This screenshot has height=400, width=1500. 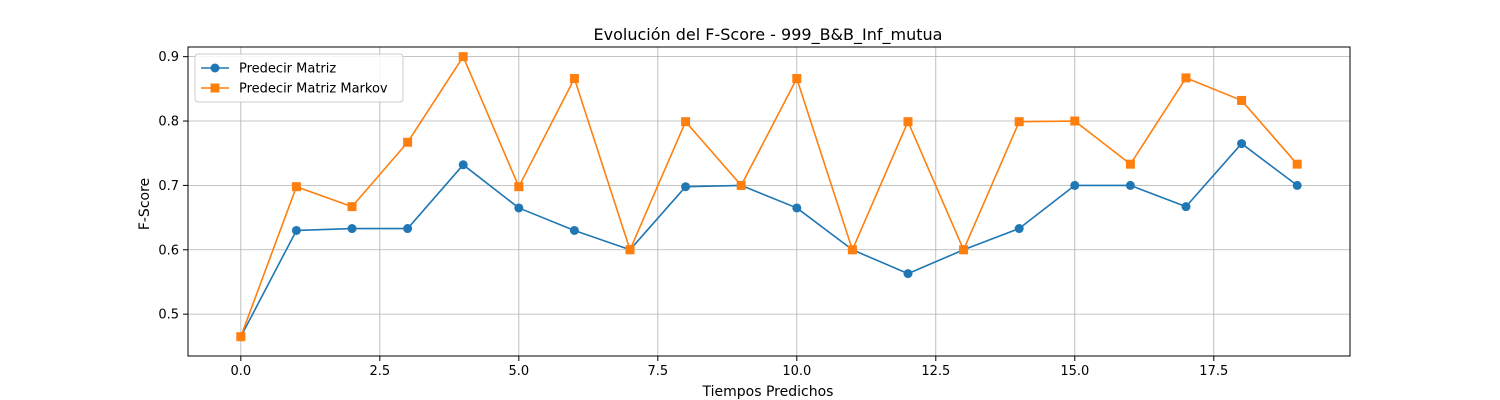 I want to click on legend-item: Predecir Matriz, so click(x=268, y=69).